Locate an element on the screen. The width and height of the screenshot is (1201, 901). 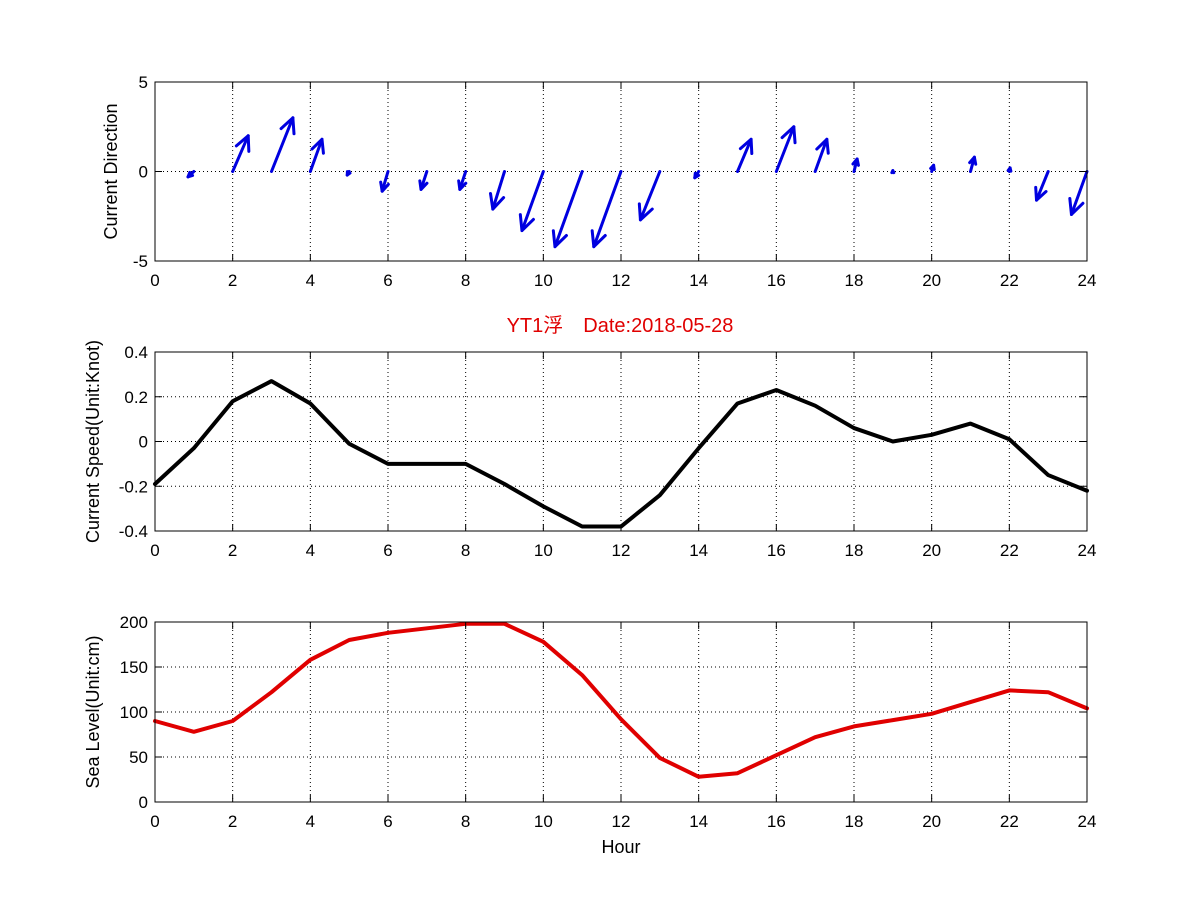
y-tick-label: 50 is located at coordinates (138, 757).